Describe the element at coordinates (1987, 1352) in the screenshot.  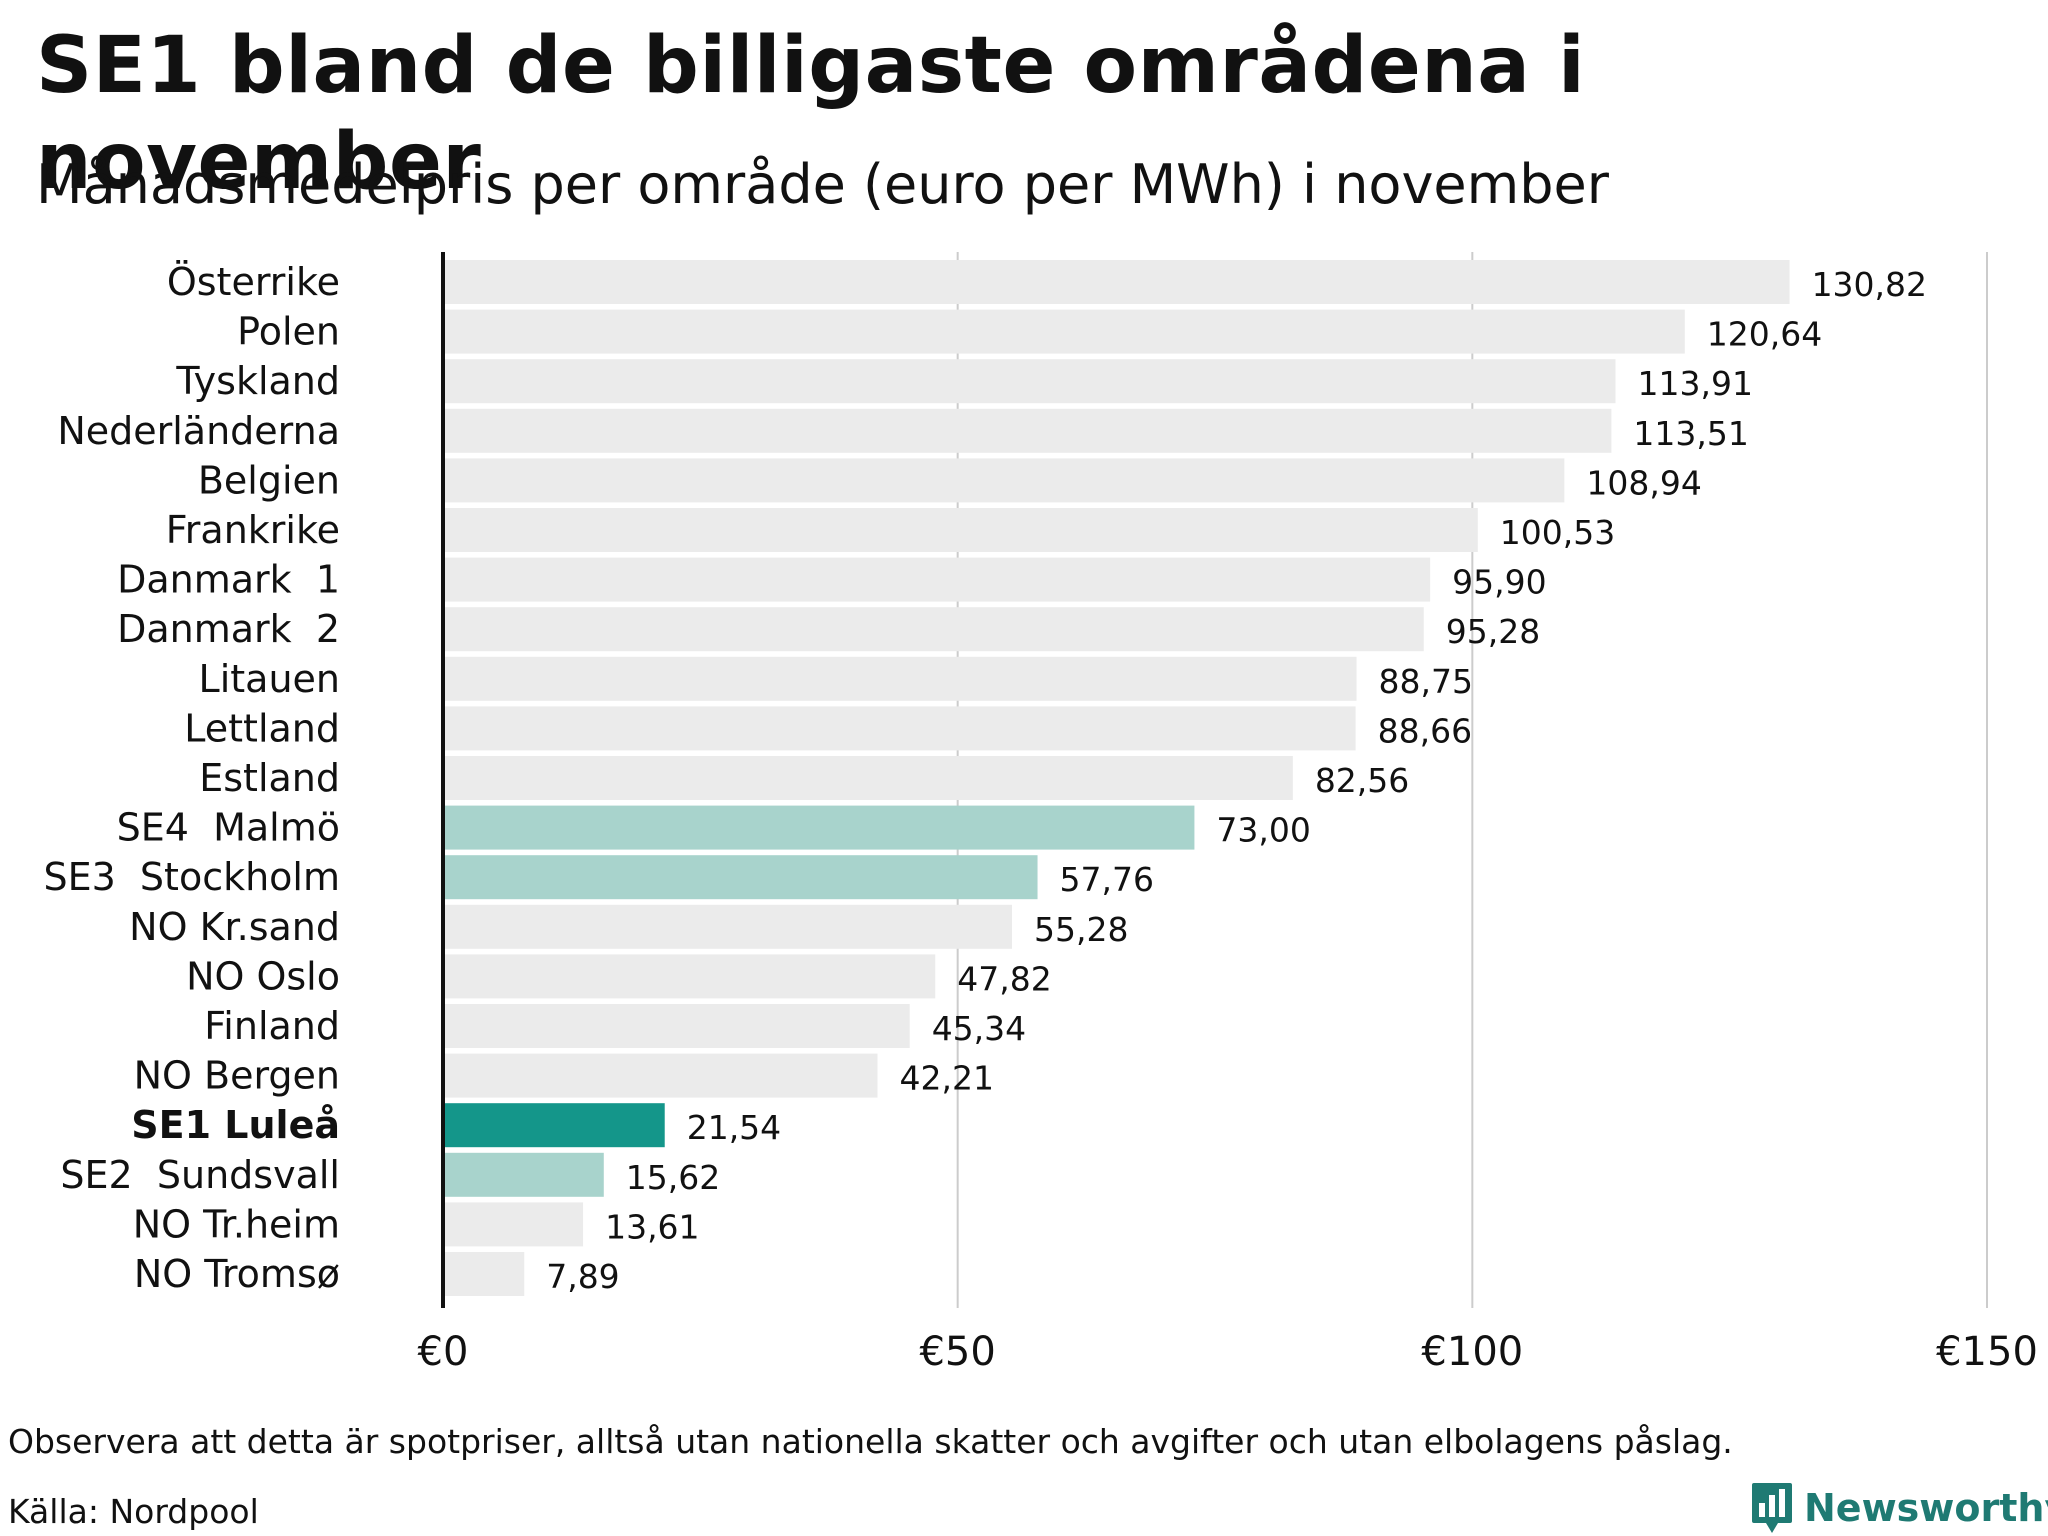
I see `x-tick-label: €150` at that location.